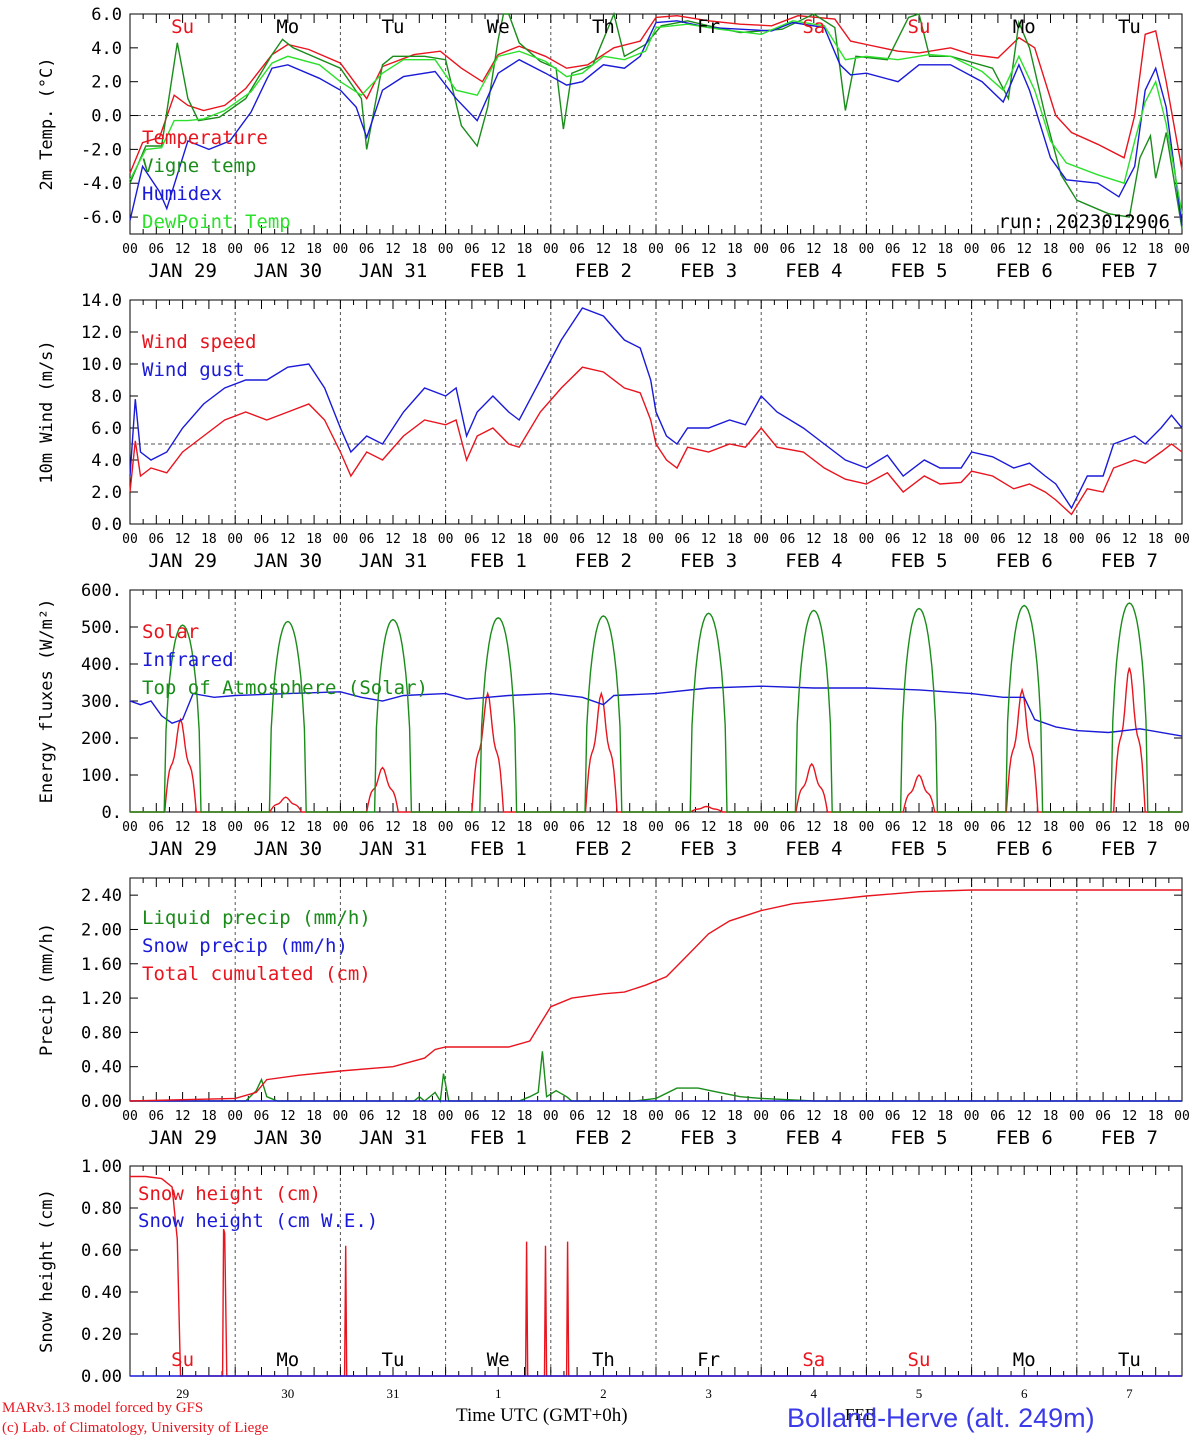 The width and height of the screenshot is (1194, 1440). I want to click on date-label: FEB 1, so click(498, 271).